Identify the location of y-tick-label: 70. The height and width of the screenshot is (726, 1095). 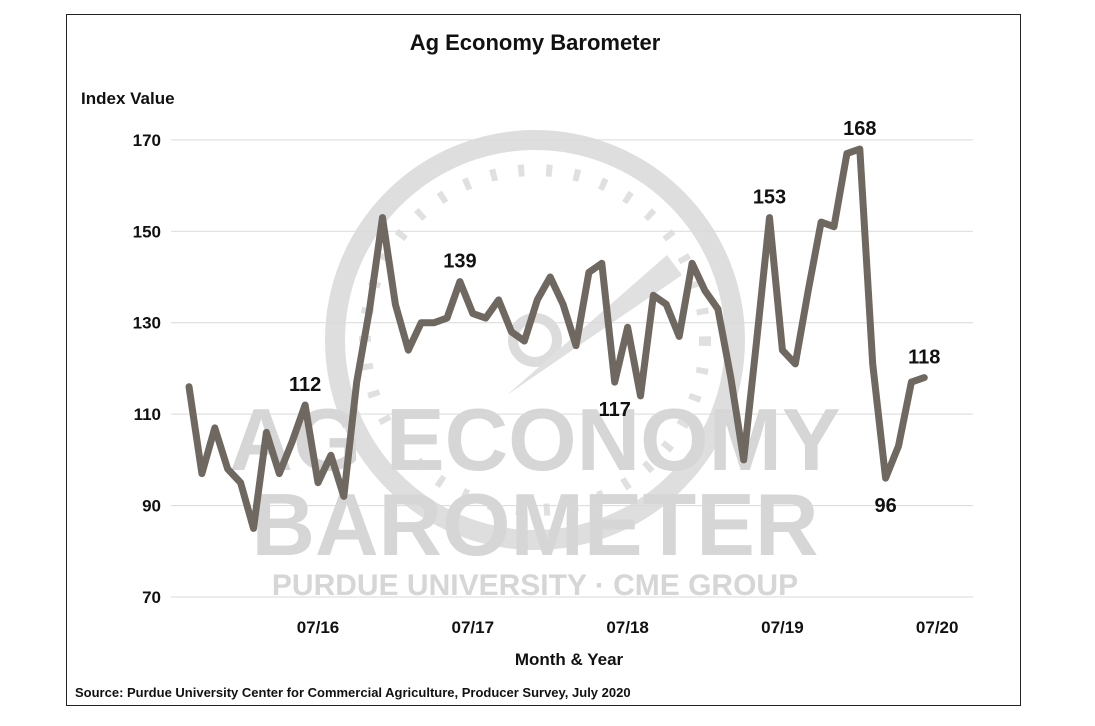
(151, 597).